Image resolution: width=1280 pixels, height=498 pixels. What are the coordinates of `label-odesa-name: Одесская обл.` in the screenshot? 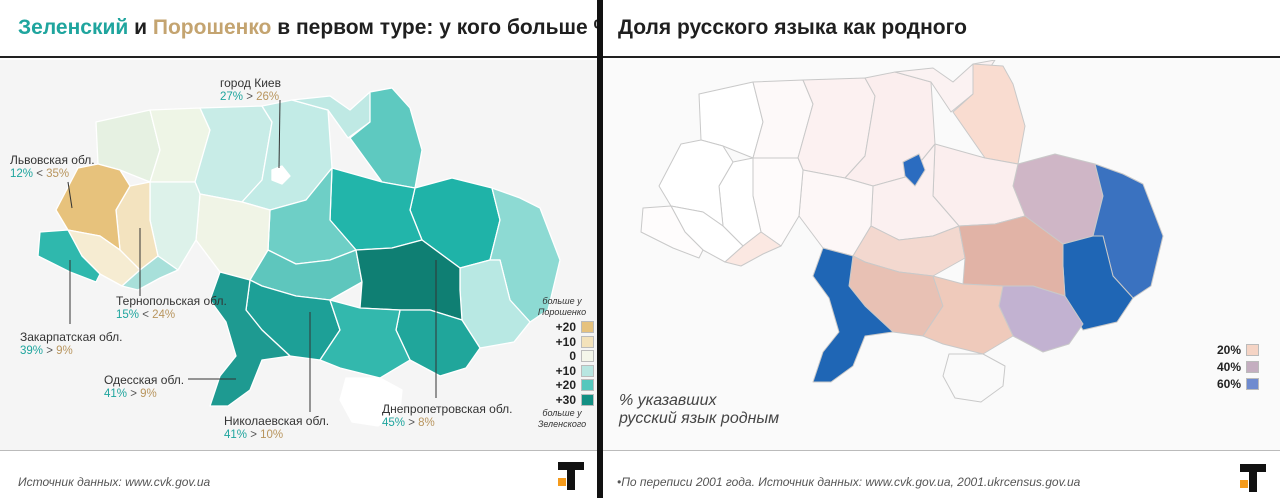 It's located at (144, 380).